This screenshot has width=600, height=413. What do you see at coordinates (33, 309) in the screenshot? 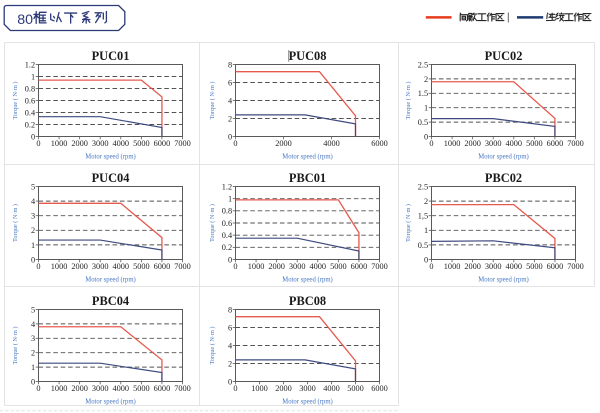
I see `svg-text: 5` at bounding box center [33, 309].